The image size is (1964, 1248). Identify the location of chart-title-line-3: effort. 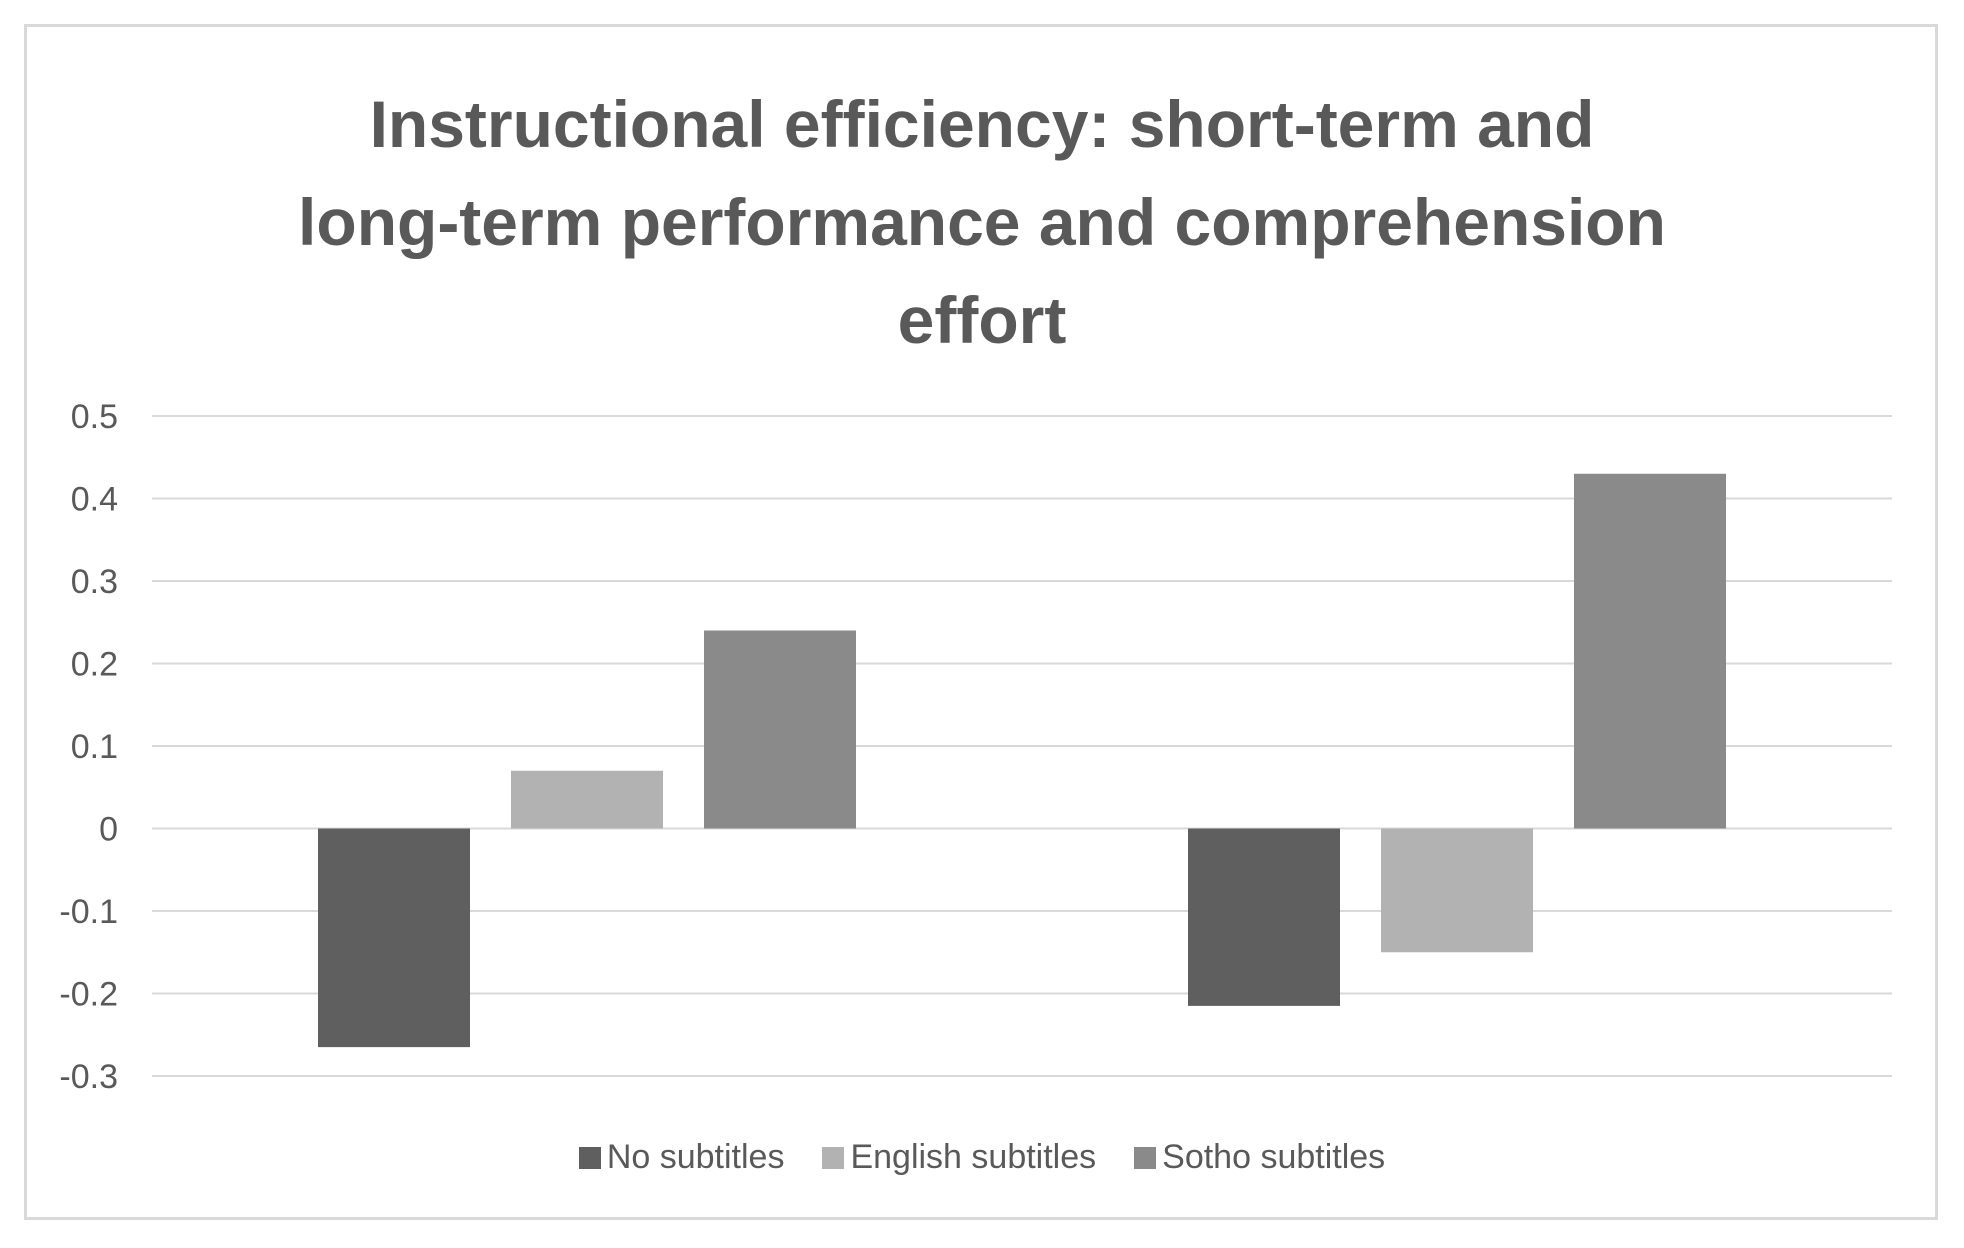
(982, 320).